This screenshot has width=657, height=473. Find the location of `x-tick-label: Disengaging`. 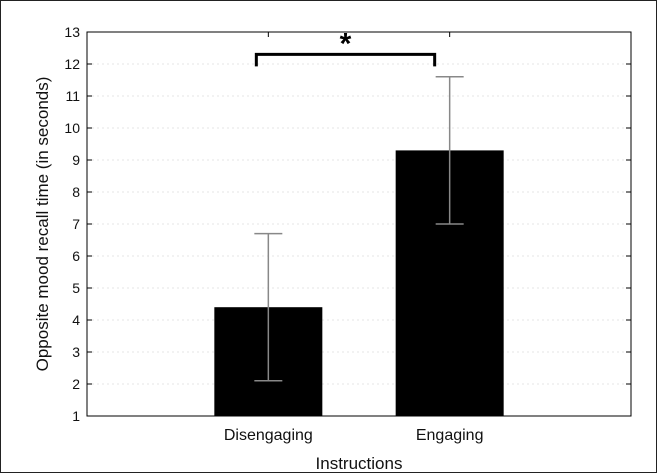

x-tick-label: Disengaging is located at coordinates (268, 435).